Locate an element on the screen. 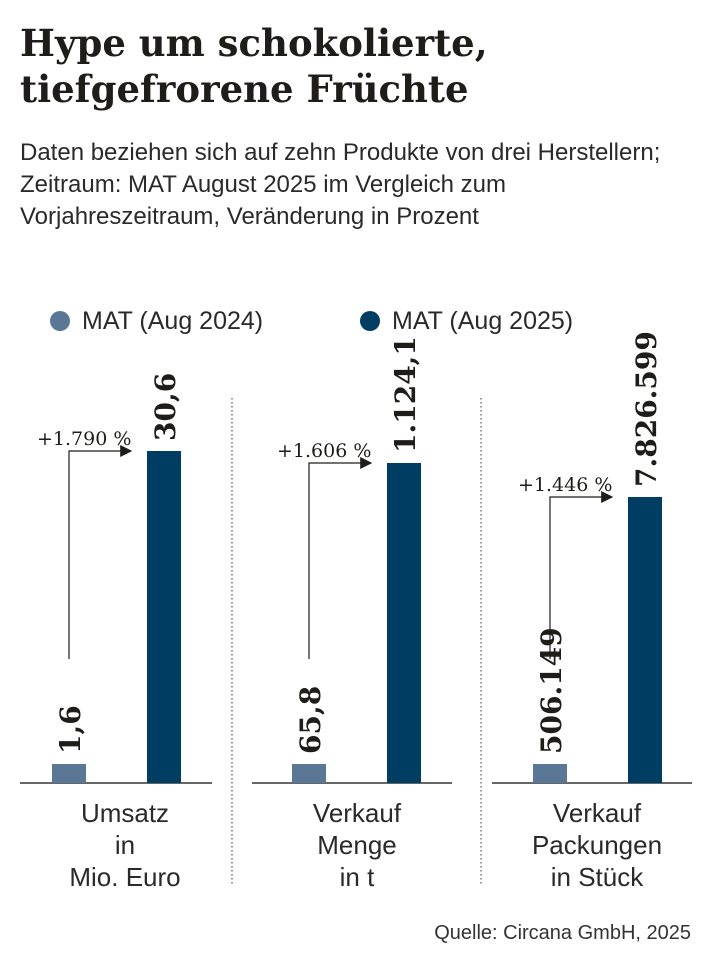  change-arrow-umsatz is located at coordinates (100, 552).